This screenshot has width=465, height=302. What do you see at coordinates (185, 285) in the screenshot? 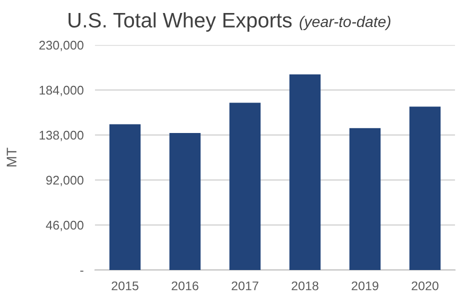
I see `x-tick-label: 2016` at bounding box center [185, 285].